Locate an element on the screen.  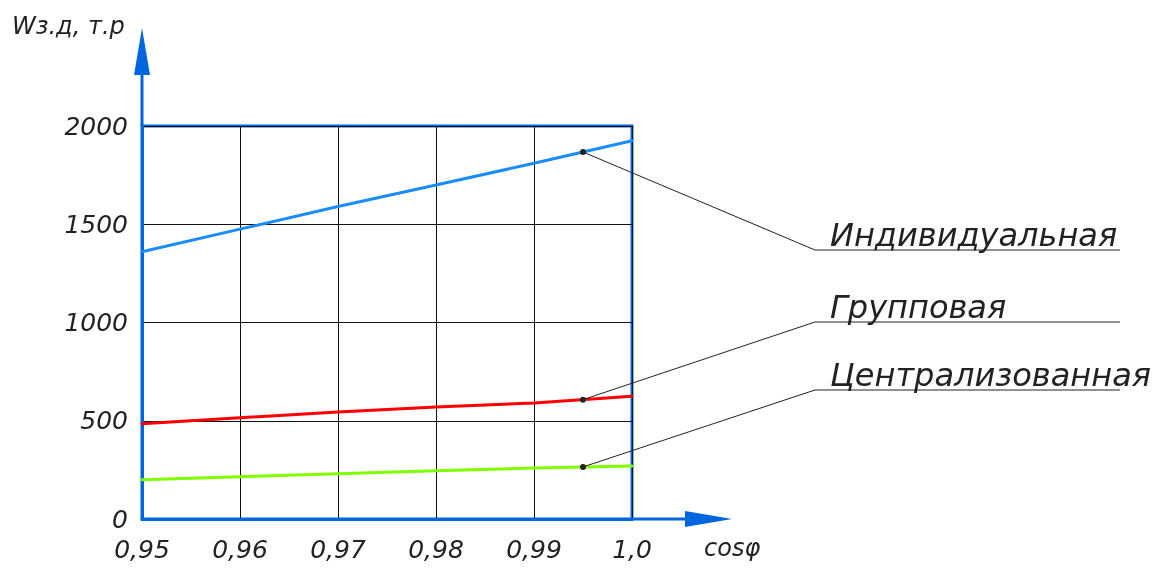
text: Групповая is located at coordinates (918, 307).